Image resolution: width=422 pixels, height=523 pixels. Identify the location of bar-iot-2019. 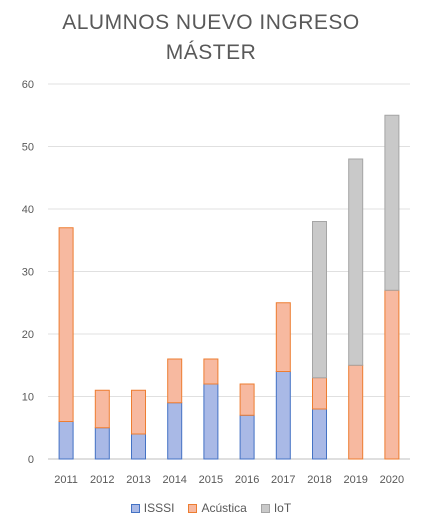
(356, 262).